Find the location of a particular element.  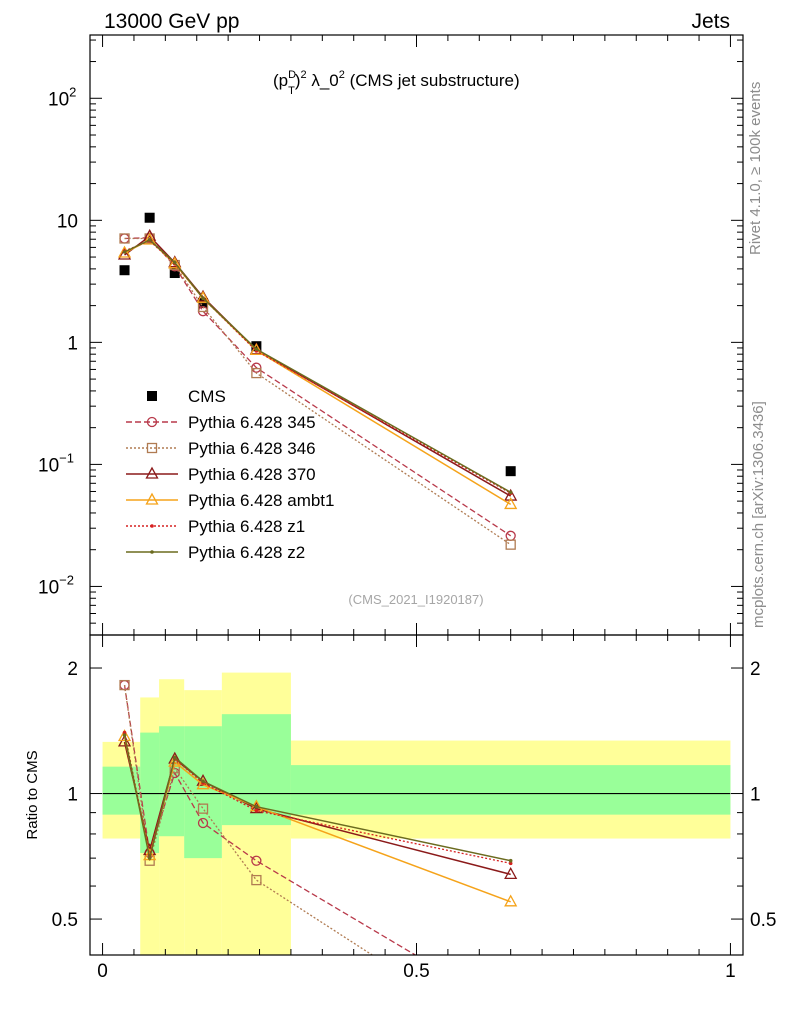

legend-item-cms: CMS is located at coordinates (186, 396).